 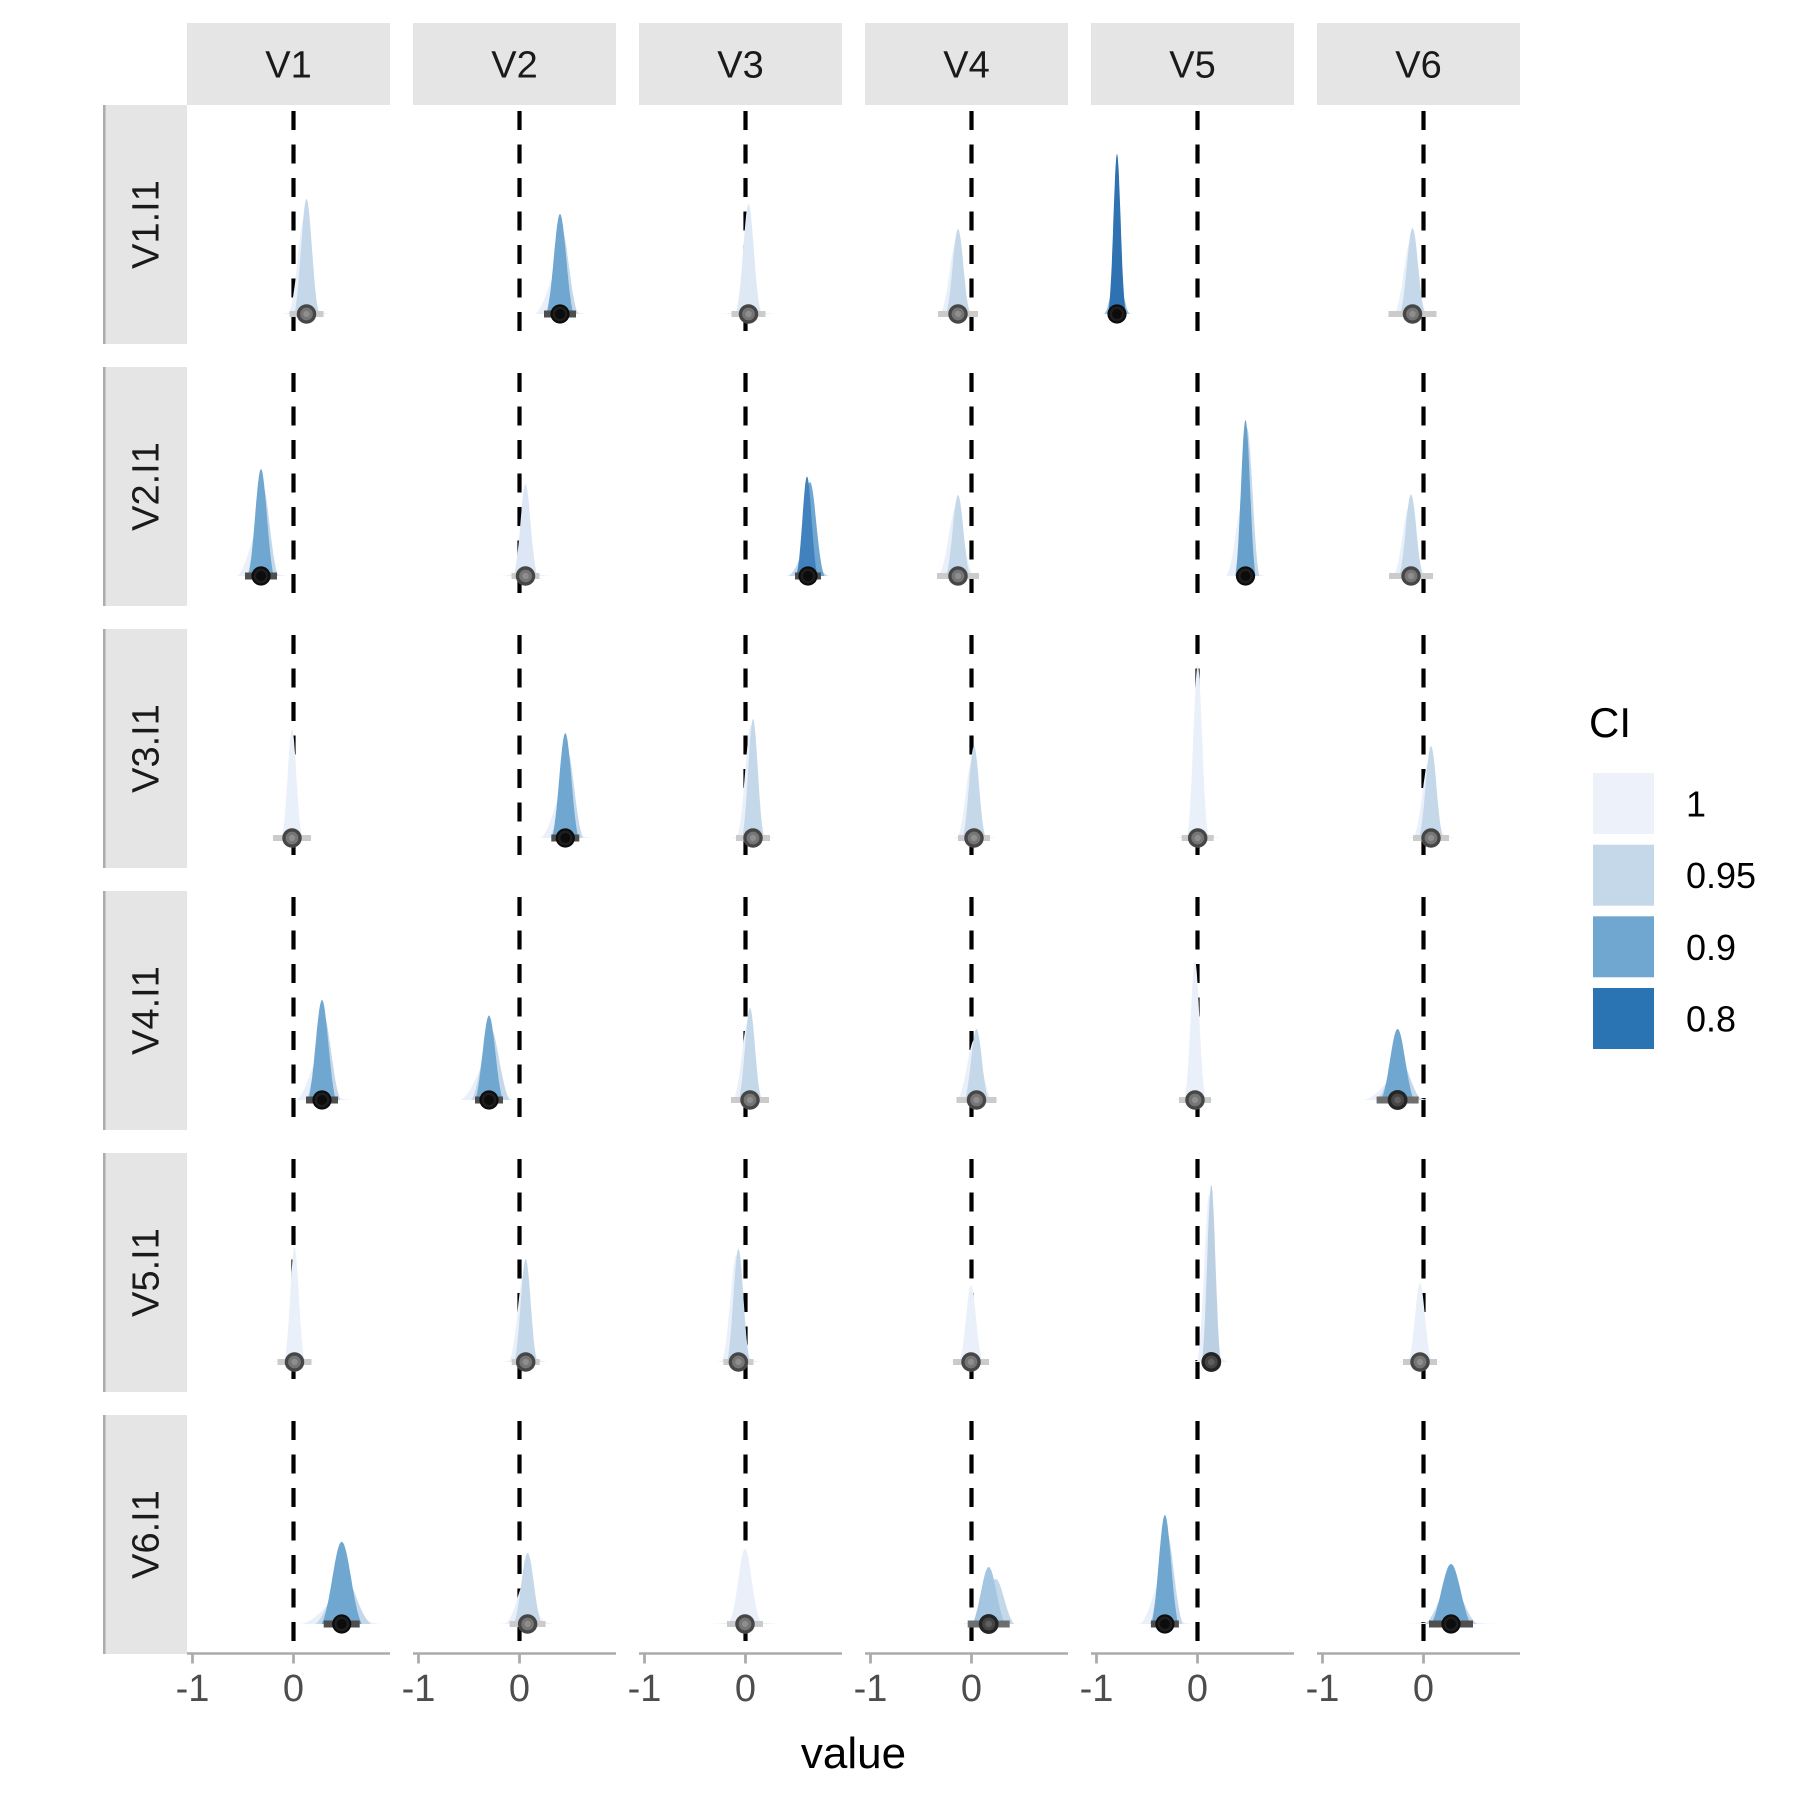 What do you see at coordinates (740, 66) in the screenshot?
I see `svg-text: V3` at bounding box center [740, 66].